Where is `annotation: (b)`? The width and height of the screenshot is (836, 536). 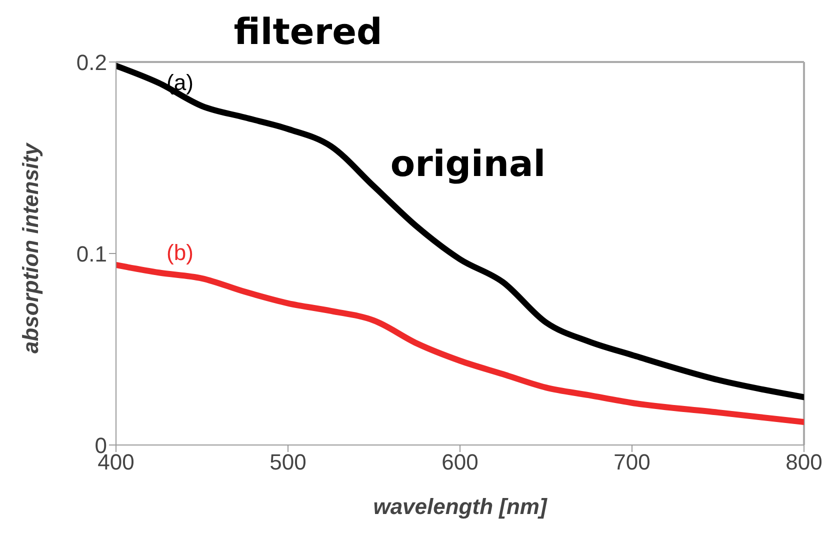 annotation: (b) is located at coordinates (180, 252).